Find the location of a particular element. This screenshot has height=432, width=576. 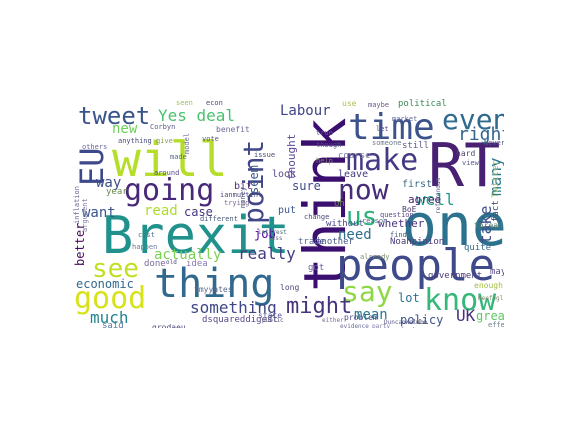

word: thing is located at coordinates (214, 284).